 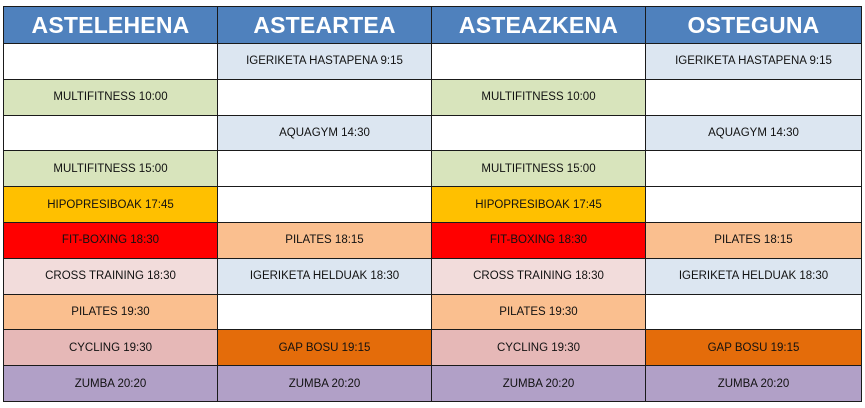 I want to click on header-row: ASTELEHENA ASTEARTEA ASTEAZKENA OSTEGUNA, so click(x=432, y=25).